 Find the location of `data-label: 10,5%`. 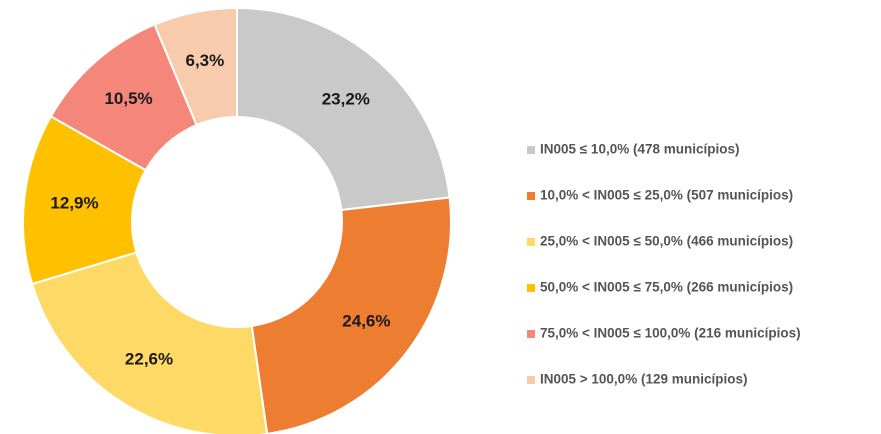

data-label: 10,5% is located at coordinates (128, 98).